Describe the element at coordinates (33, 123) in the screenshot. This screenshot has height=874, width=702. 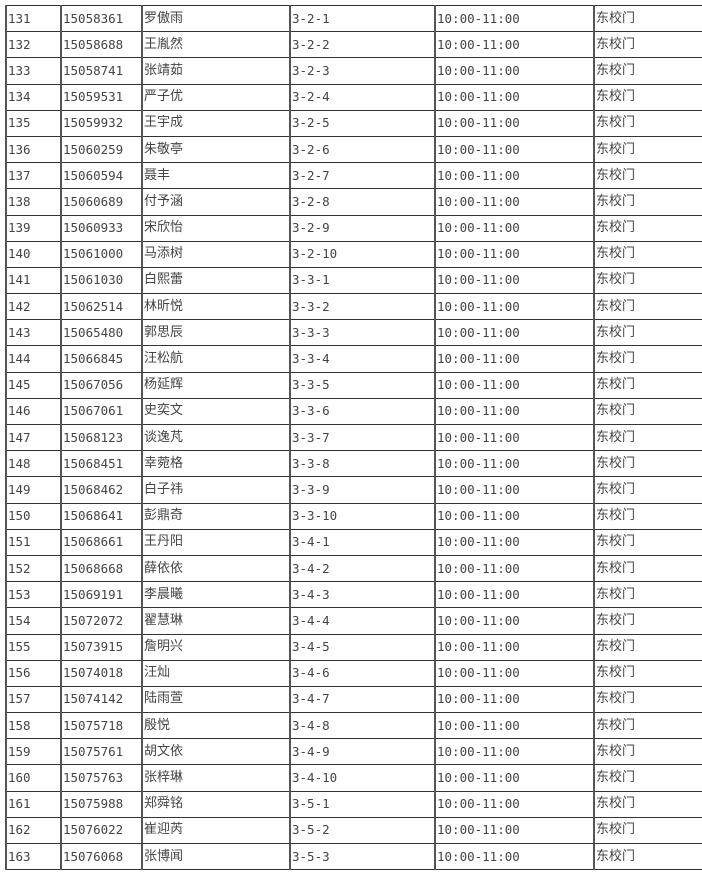
I see `row-number-cell: 135` at that location.